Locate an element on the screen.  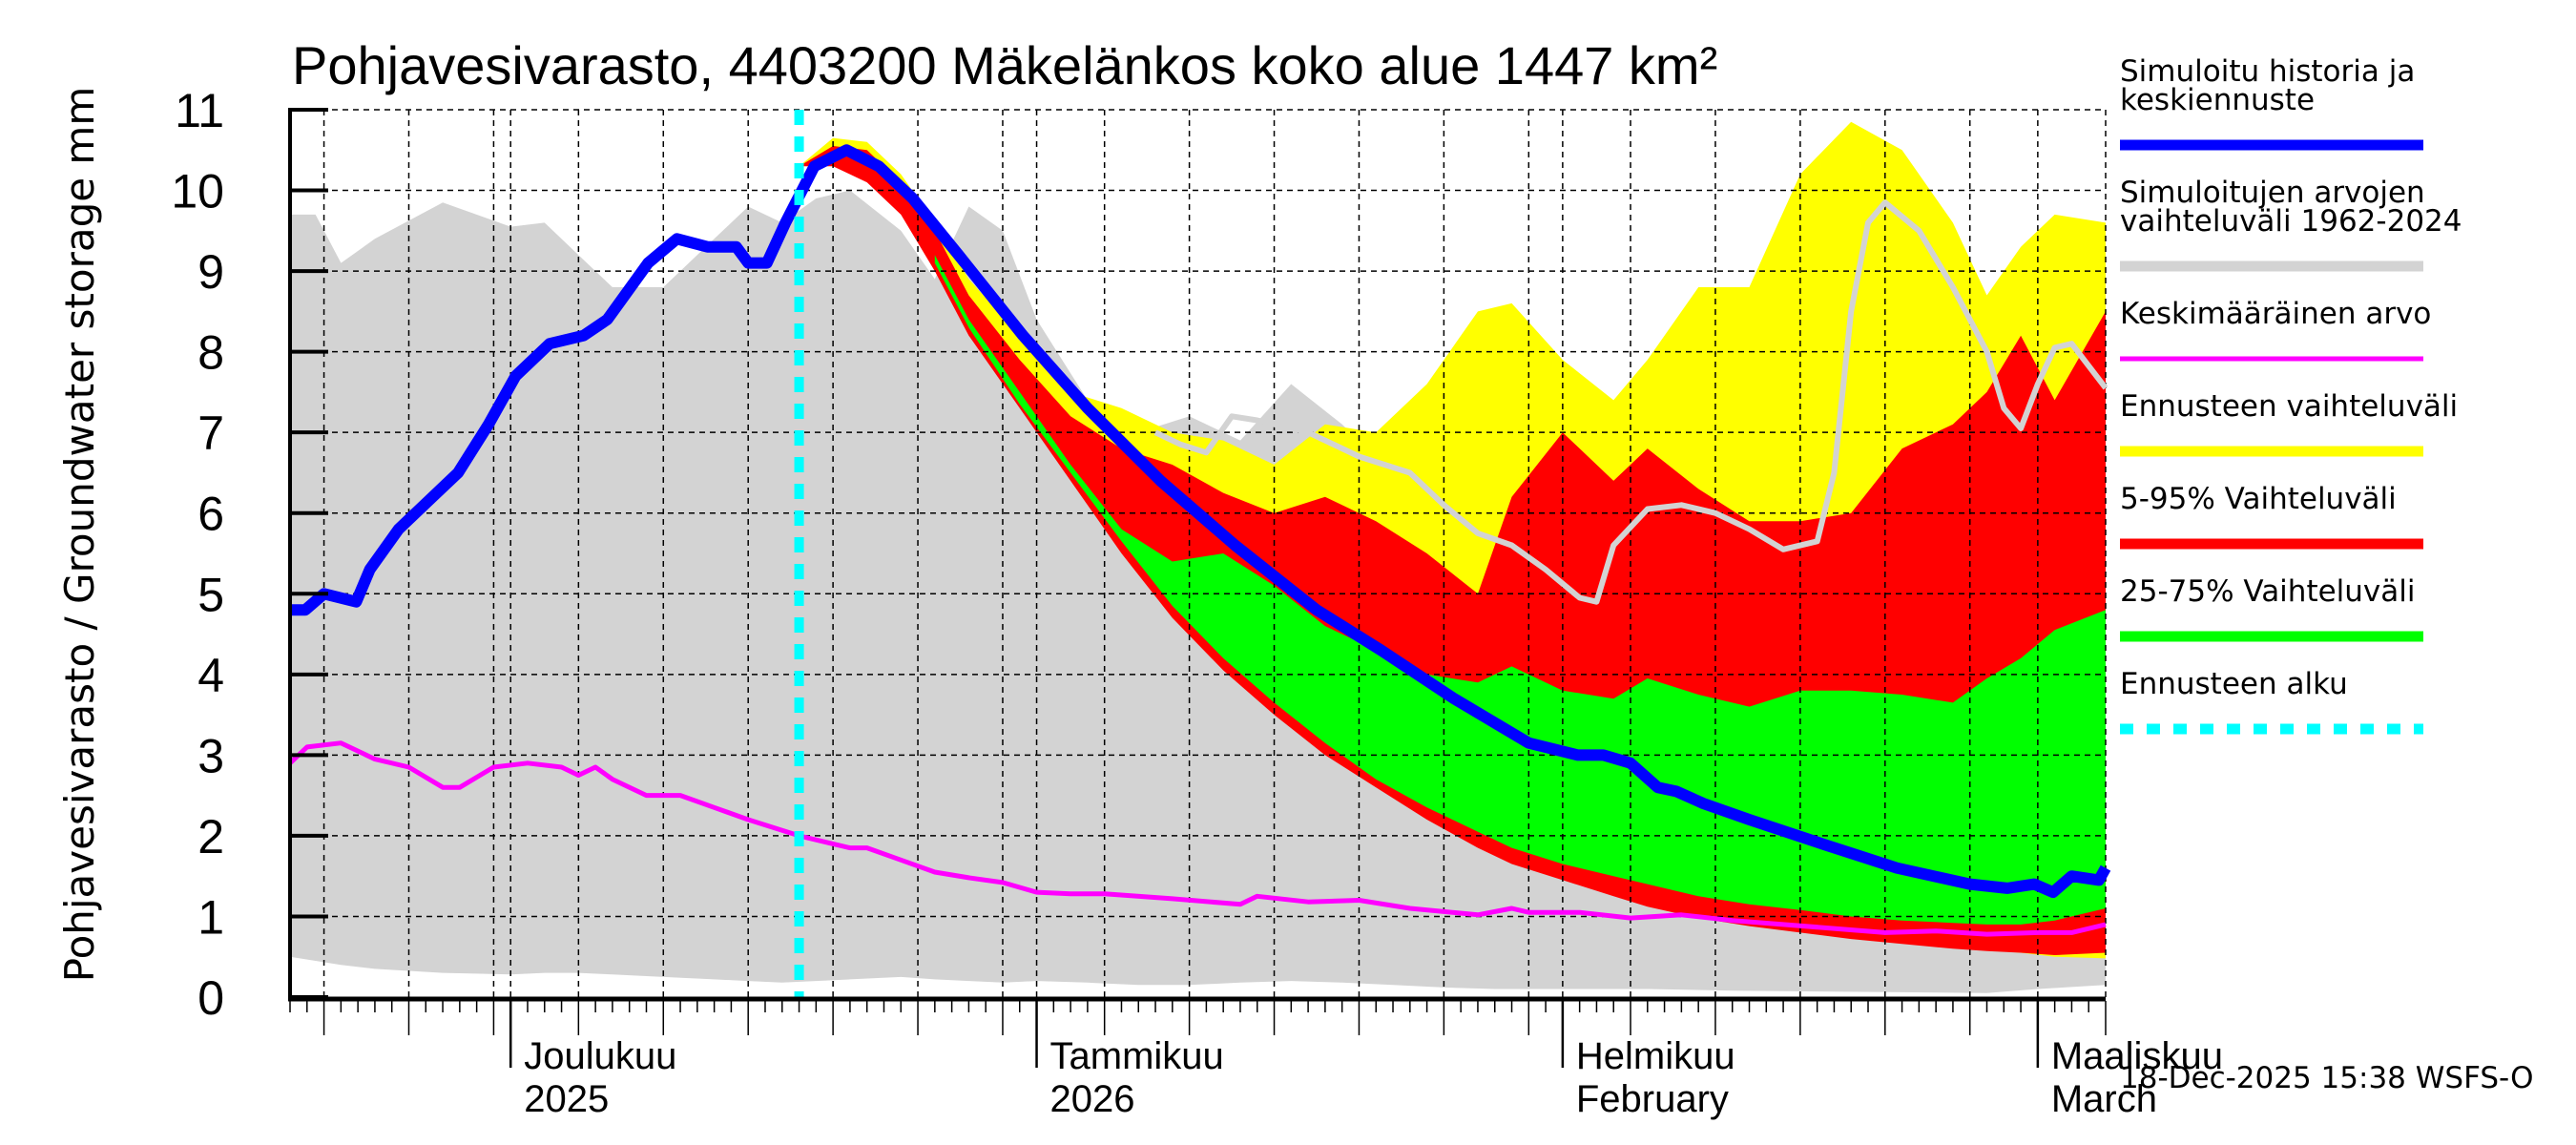
x-month-sublabel: 2025 is located at coordinates (566, 1099).